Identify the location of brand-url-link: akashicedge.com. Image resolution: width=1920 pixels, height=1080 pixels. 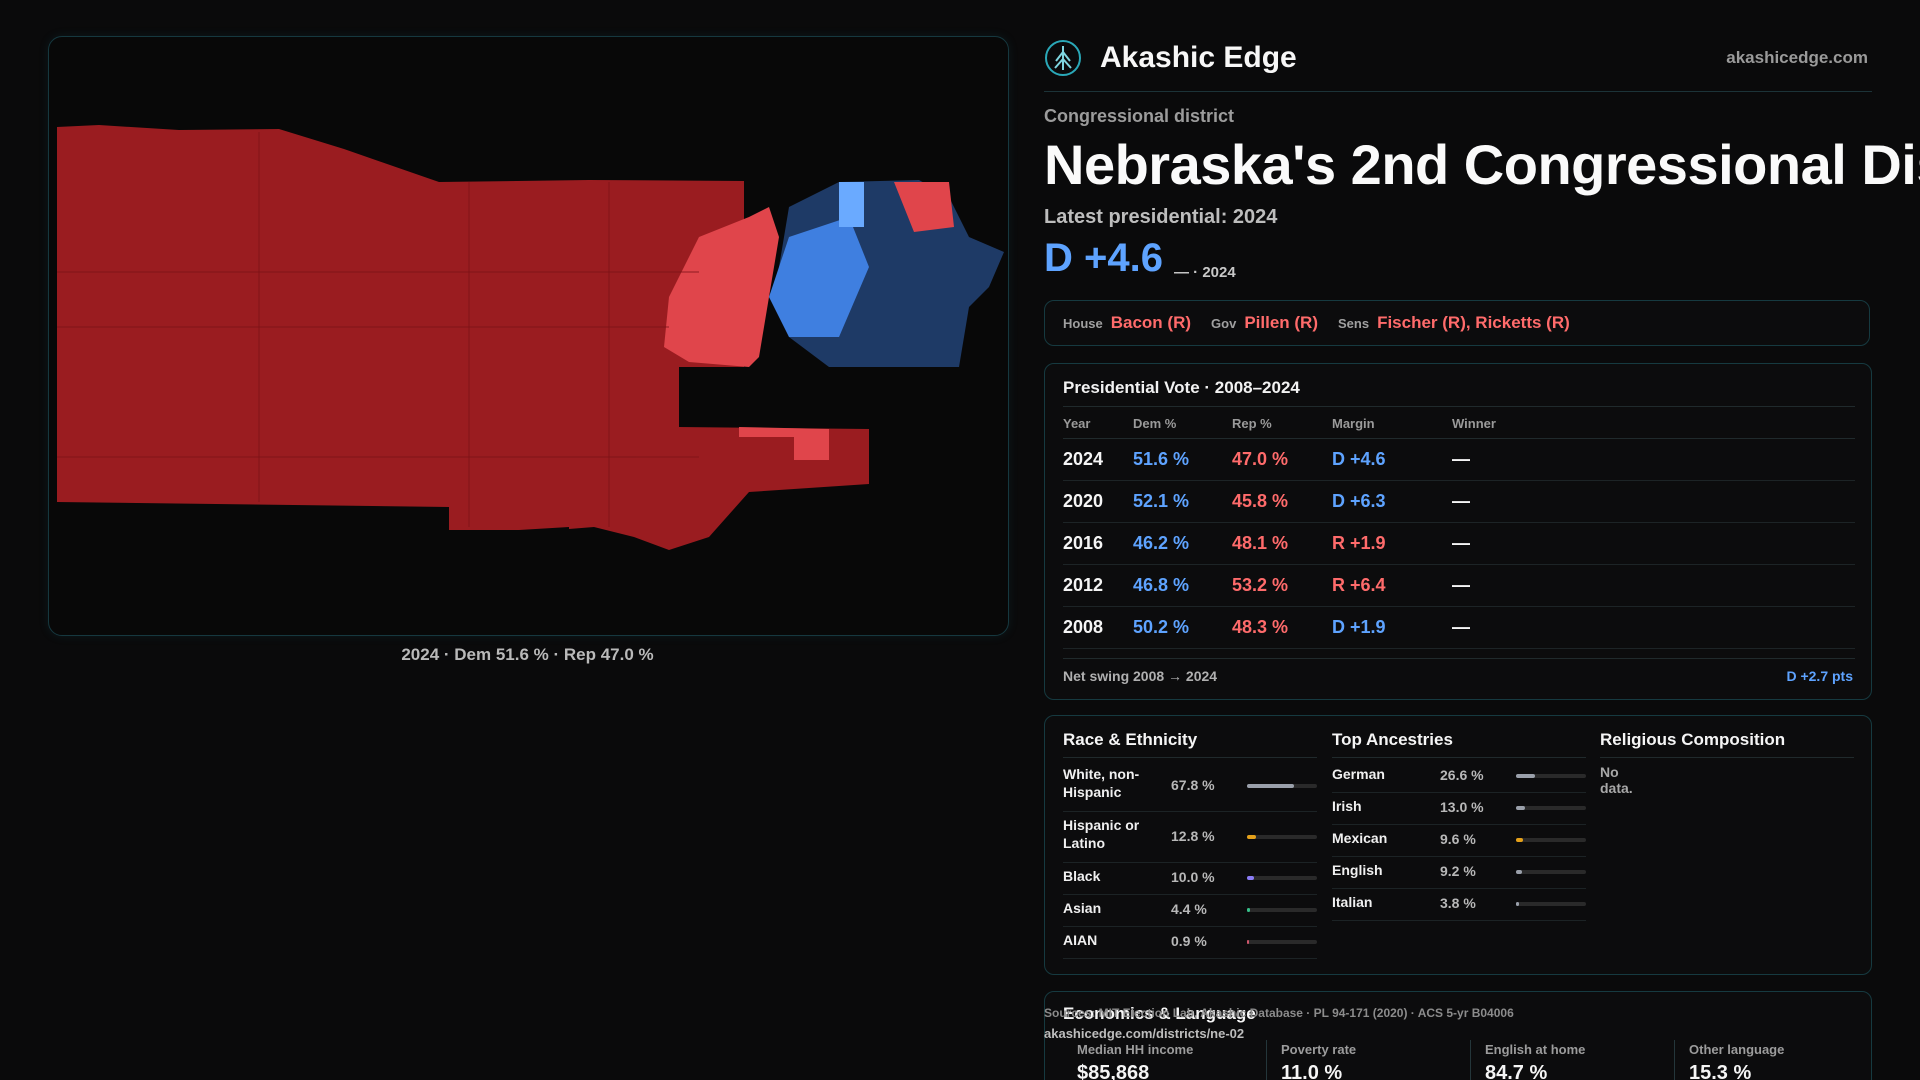
(1797, 57).